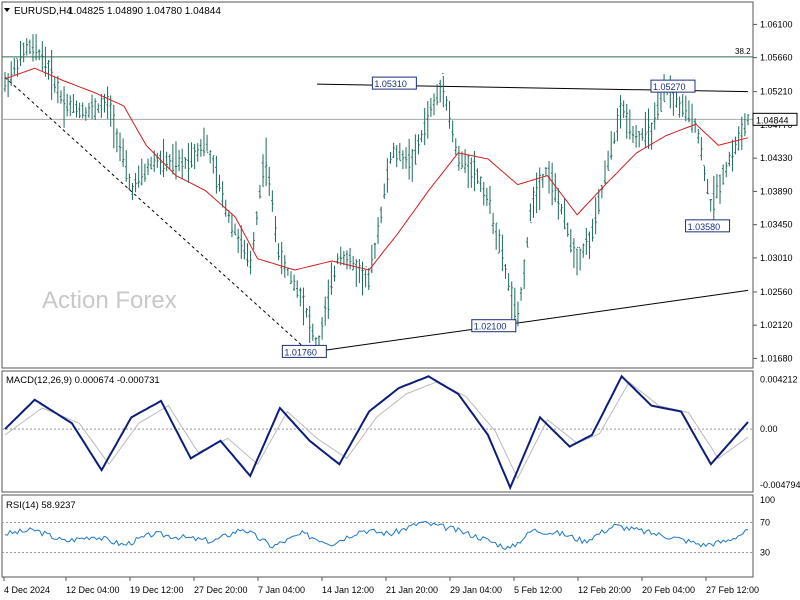 This screenshot has width=800, height=600. What do you see at coordinates (390, 84) in the screenshot?
I see `price-annotation-label: 1.05310` at bounding box center [390, 84].